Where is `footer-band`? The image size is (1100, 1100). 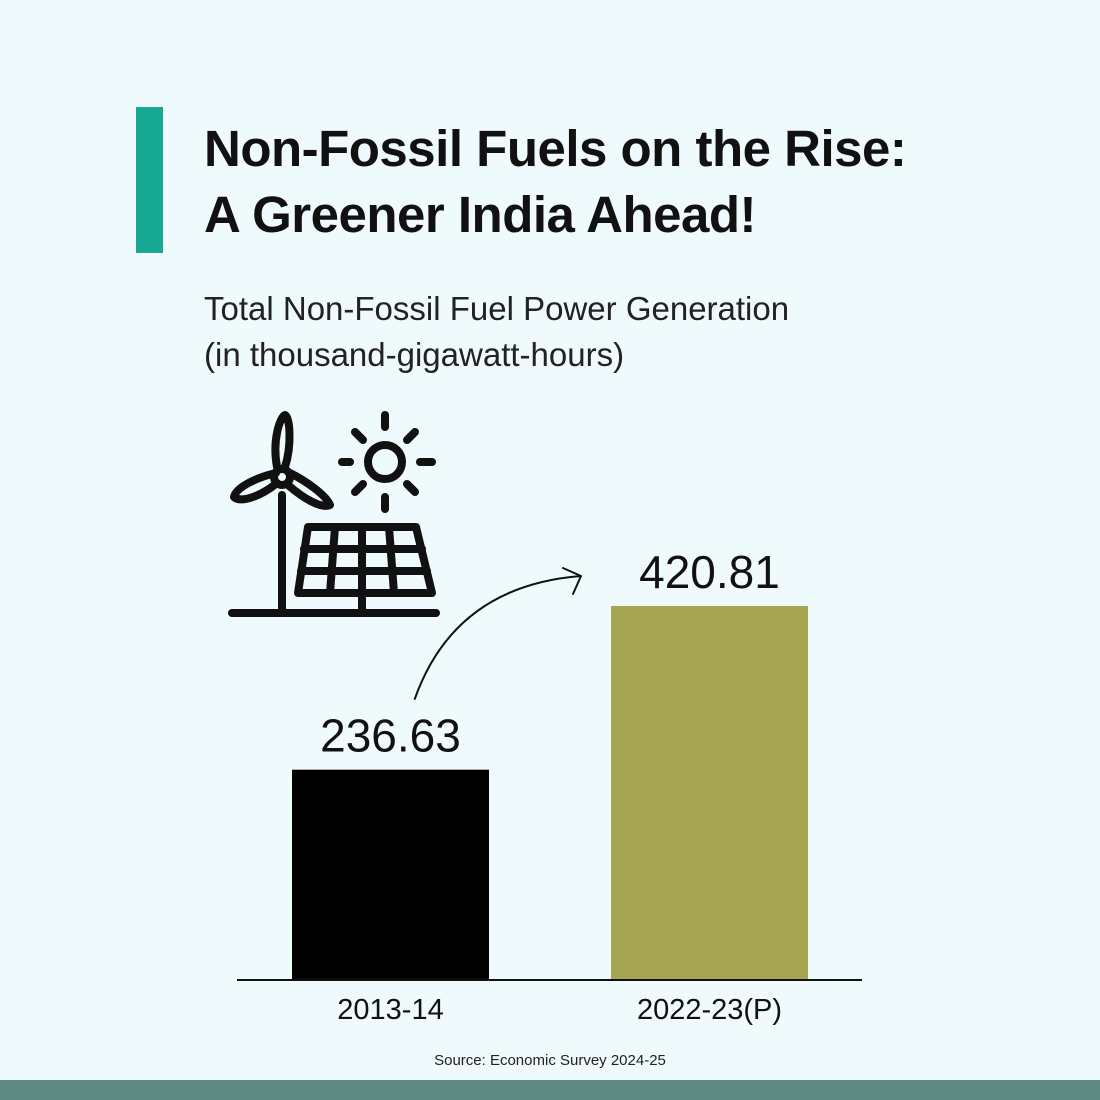
footer-band is located at coordinates (550, 1090).